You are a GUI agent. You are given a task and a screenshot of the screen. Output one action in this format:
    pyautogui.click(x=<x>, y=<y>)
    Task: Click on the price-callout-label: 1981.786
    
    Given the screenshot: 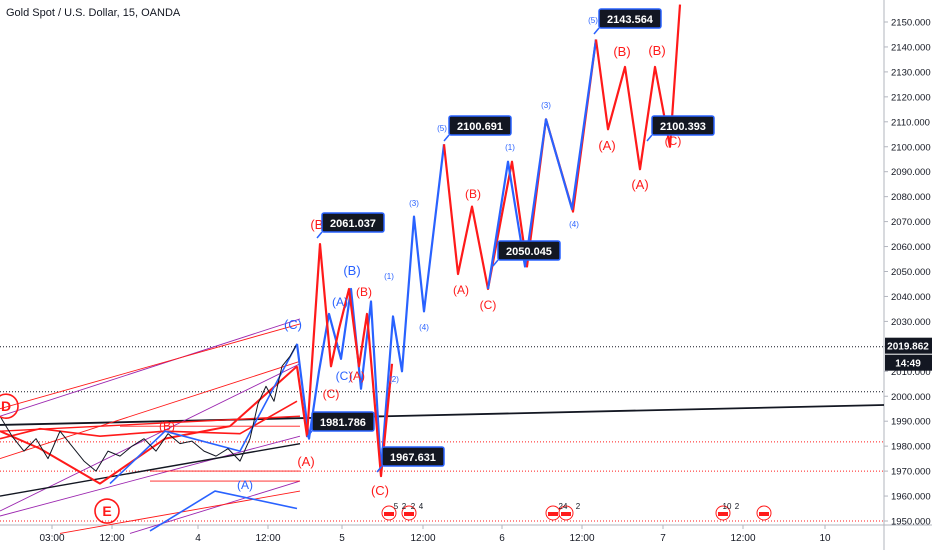 What is the action you would take?
    pyautogui.click(x=343, y=423)
    